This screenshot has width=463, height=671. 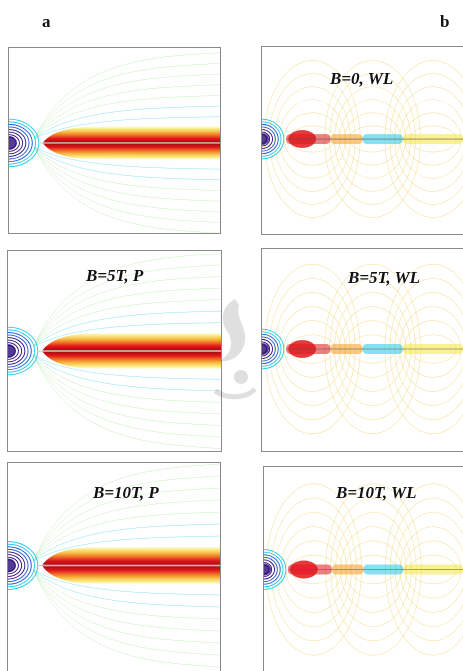 I want to click on contour-plot-a1, so click(x=114, y=142).